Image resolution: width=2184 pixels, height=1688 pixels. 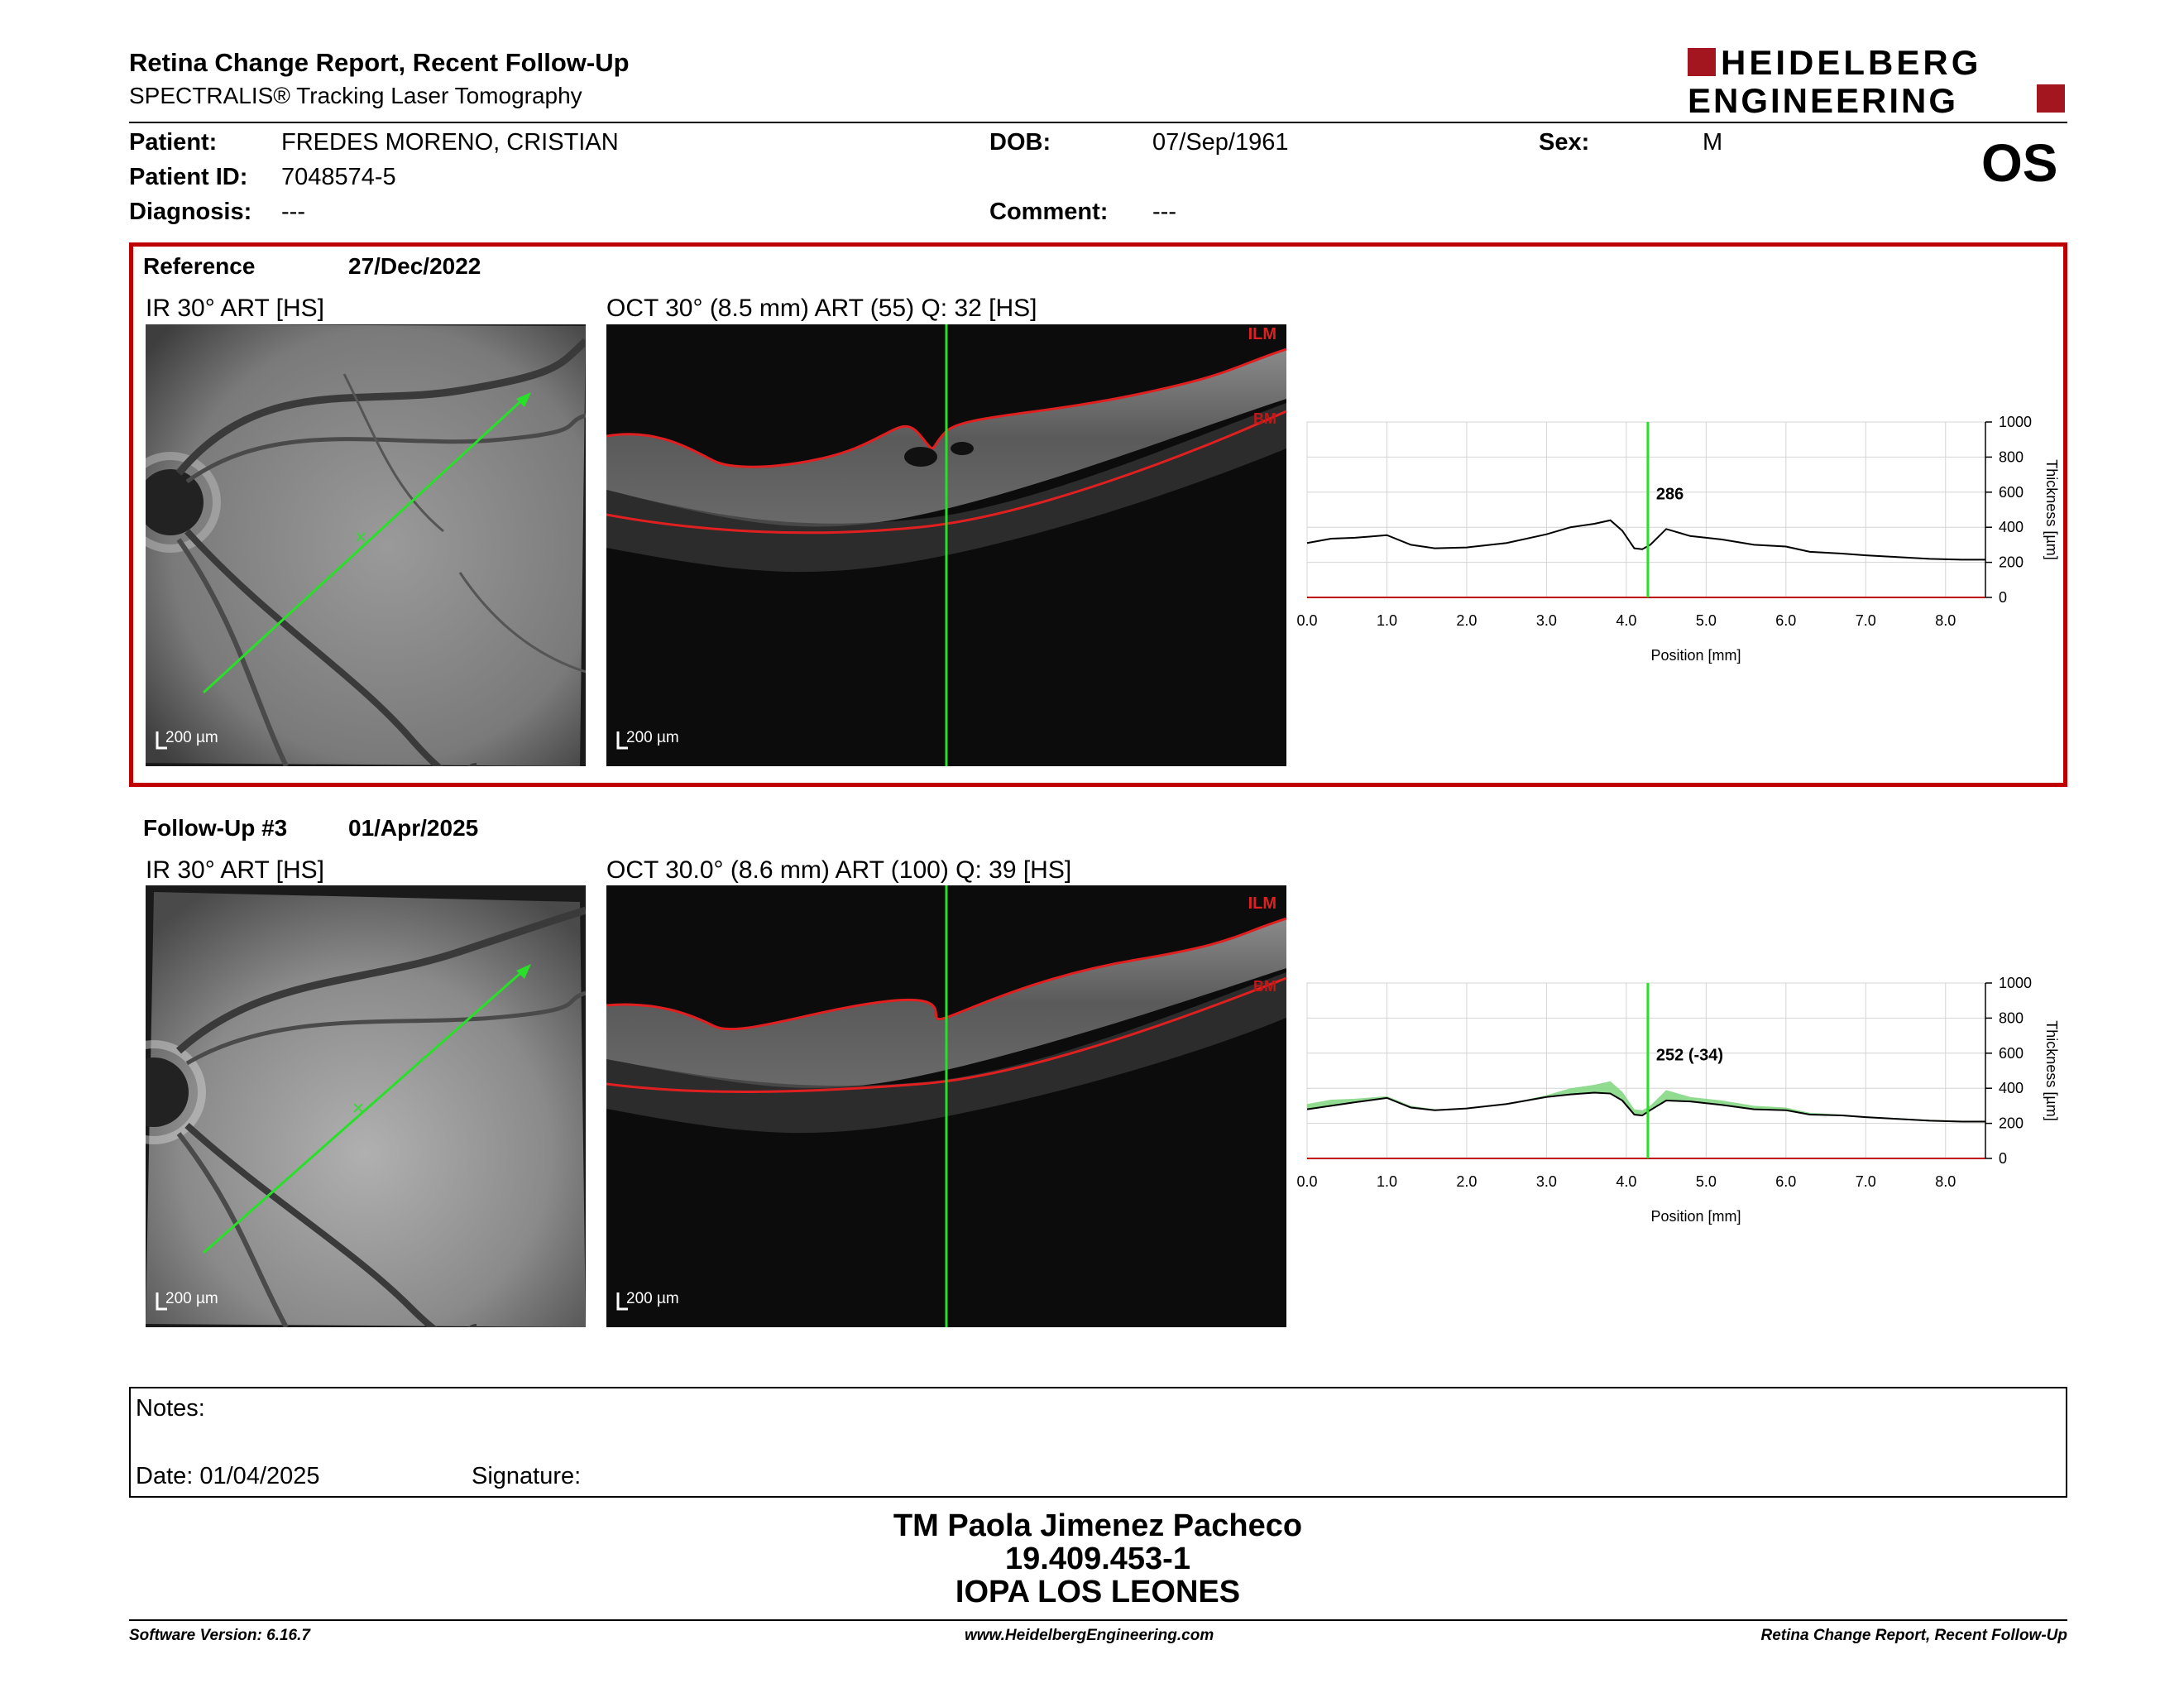 What do you see at coordinates (1089, 1635) in the screenshot?
I see `footer-website: www.HeidelbergEngineering.com` at bounding box center [1089, 1635].